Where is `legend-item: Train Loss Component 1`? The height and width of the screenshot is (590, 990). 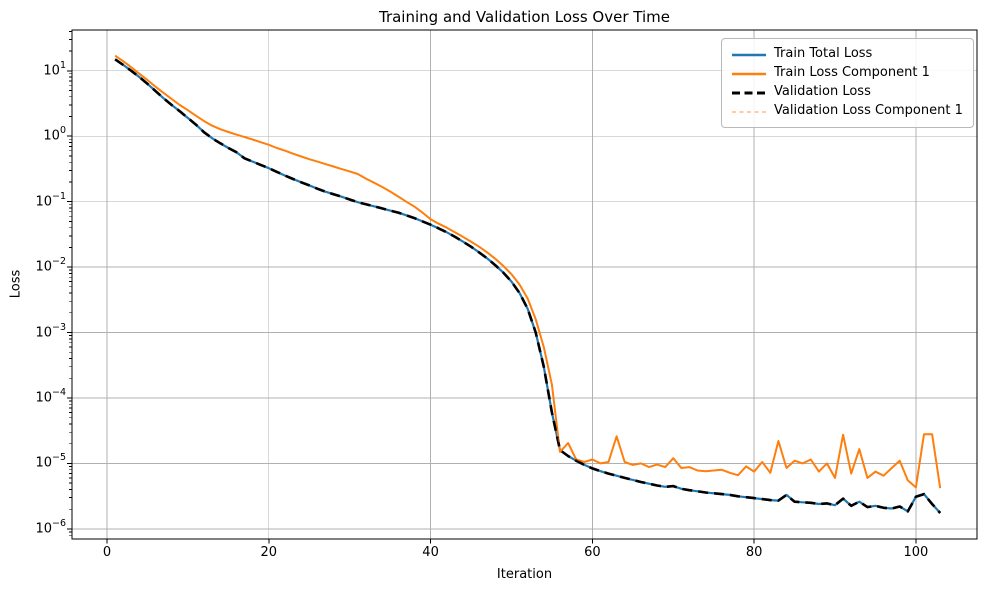 legend-item: Train Loss Component 1 is located at coordinates (847, 73).